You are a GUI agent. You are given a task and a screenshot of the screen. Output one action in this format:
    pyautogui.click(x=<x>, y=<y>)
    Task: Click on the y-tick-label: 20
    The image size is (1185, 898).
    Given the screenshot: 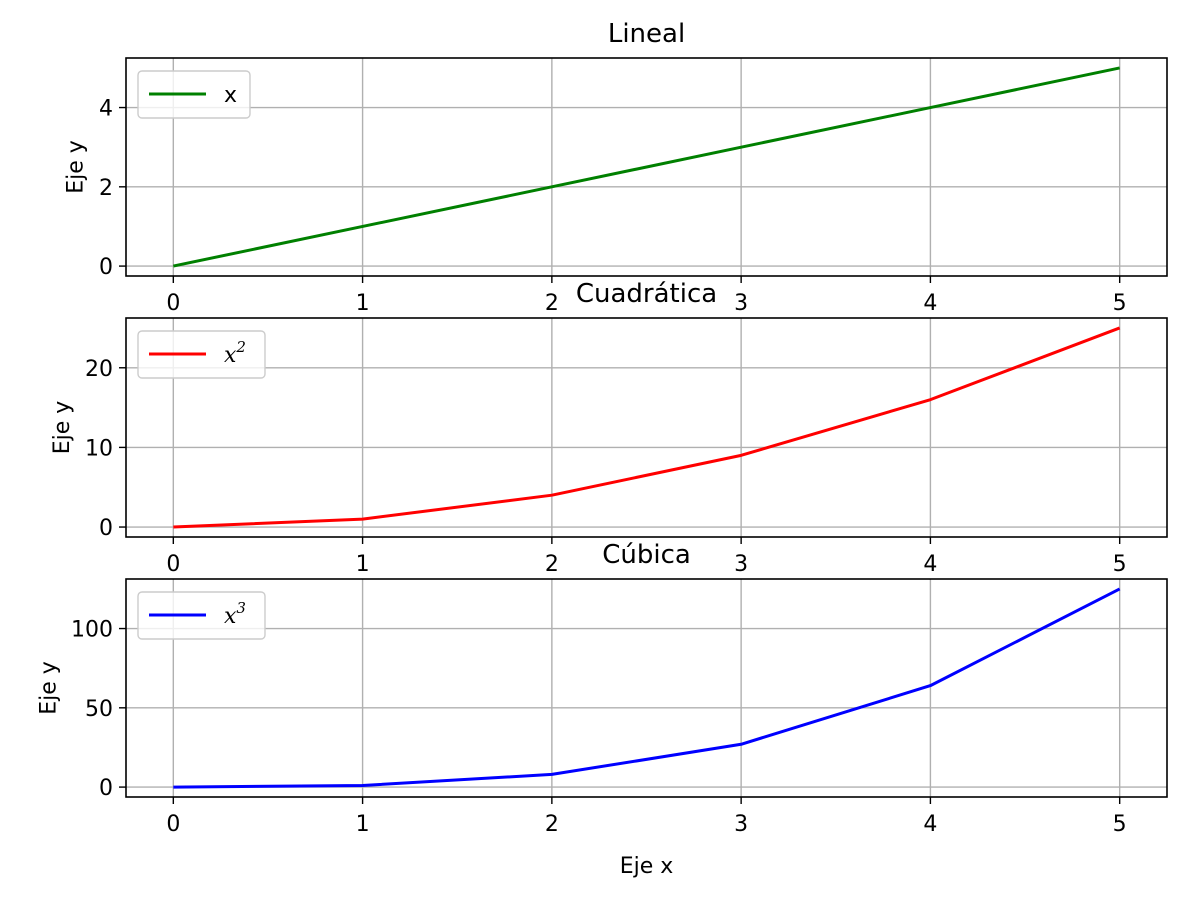 What is the action you would take?
    pyautogui.click(x=99, y=369)
    